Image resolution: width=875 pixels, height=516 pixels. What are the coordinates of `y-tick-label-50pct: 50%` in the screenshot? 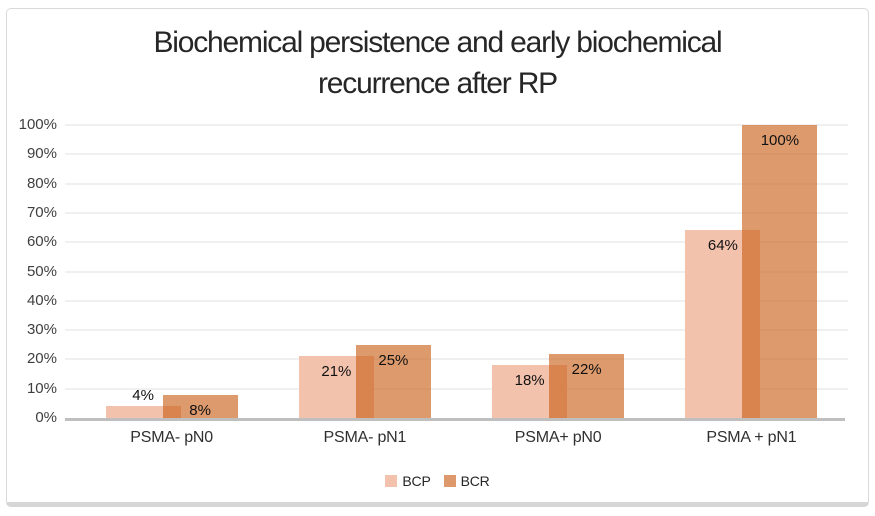 It's located at (41, 271).